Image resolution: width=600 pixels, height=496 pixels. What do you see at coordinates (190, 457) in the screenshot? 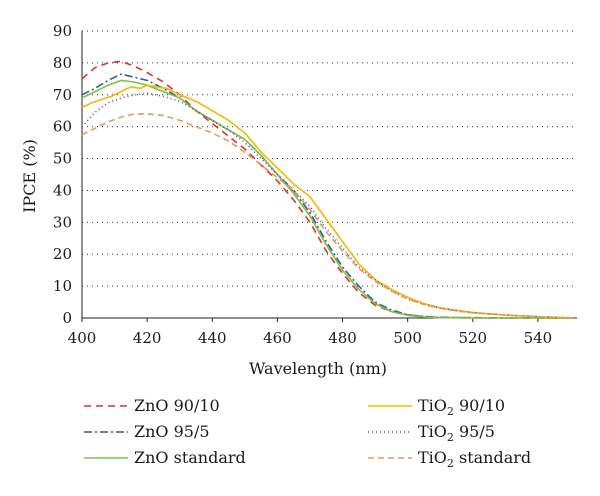
I see `legend-label: ZnO standard` at bounding box center [190, 457].